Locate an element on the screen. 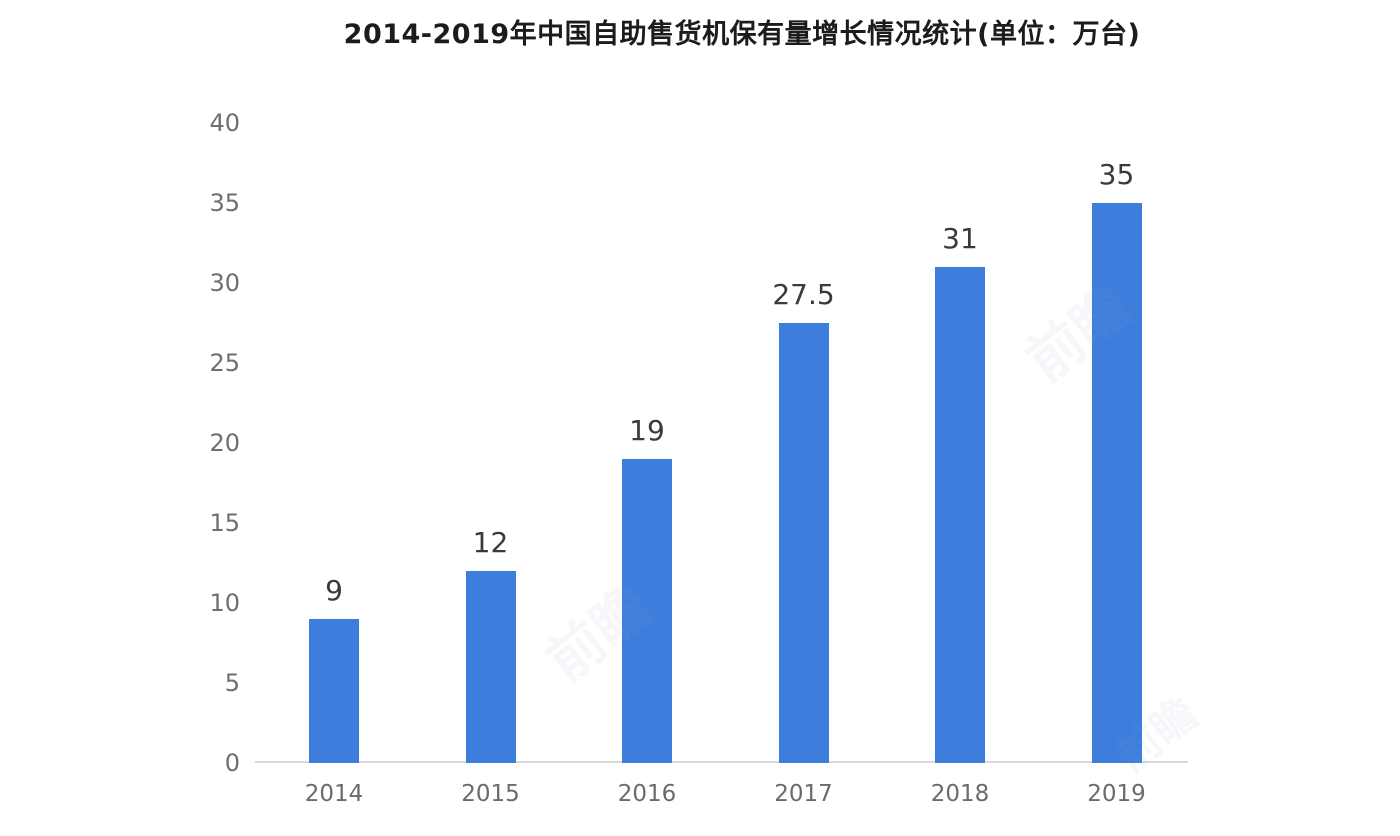  x-axis-tick-label: 2019 is located at coordinates (1116, 794).